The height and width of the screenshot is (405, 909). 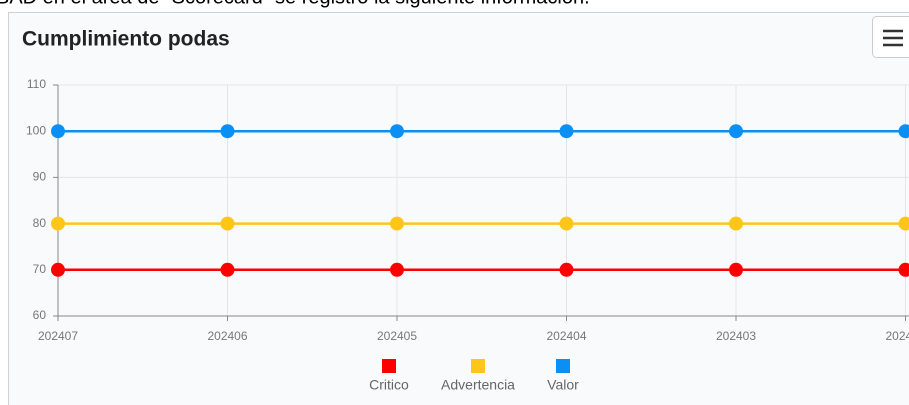 What do you see at coordinates (40, 269) in the screenshot?
I see `y-tick-label: 70` at bounding box center [40, 269].